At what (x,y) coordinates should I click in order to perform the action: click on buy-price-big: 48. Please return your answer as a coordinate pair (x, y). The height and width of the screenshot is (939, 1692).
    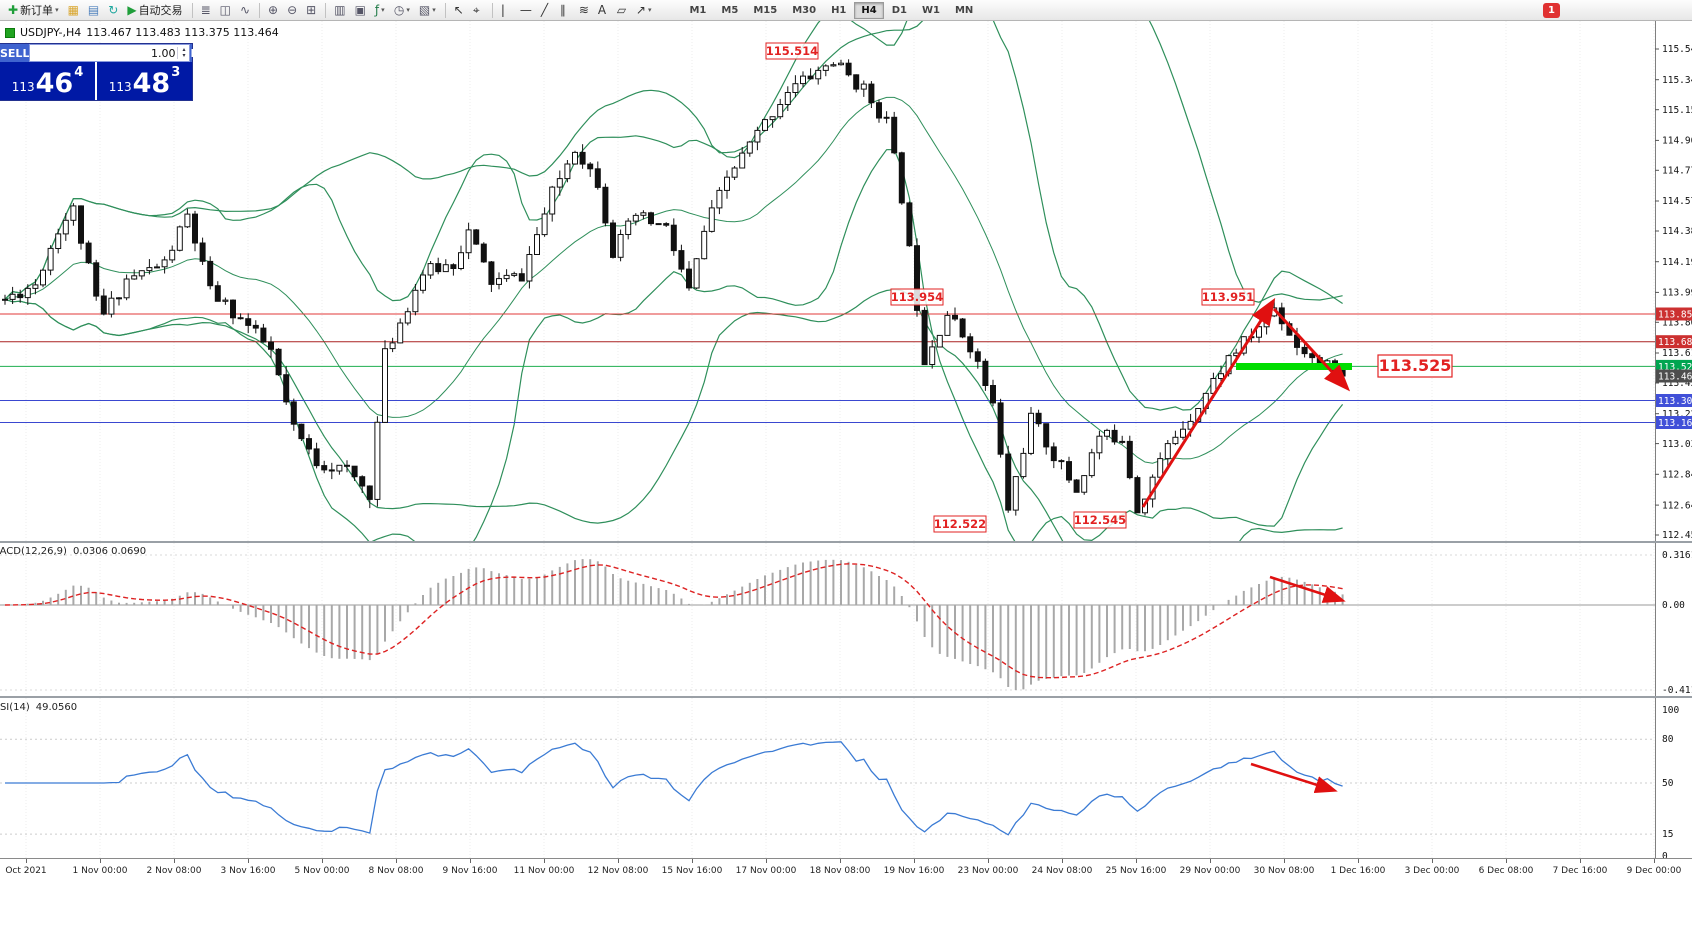
    Looking at the image, I should click on (151, 83).